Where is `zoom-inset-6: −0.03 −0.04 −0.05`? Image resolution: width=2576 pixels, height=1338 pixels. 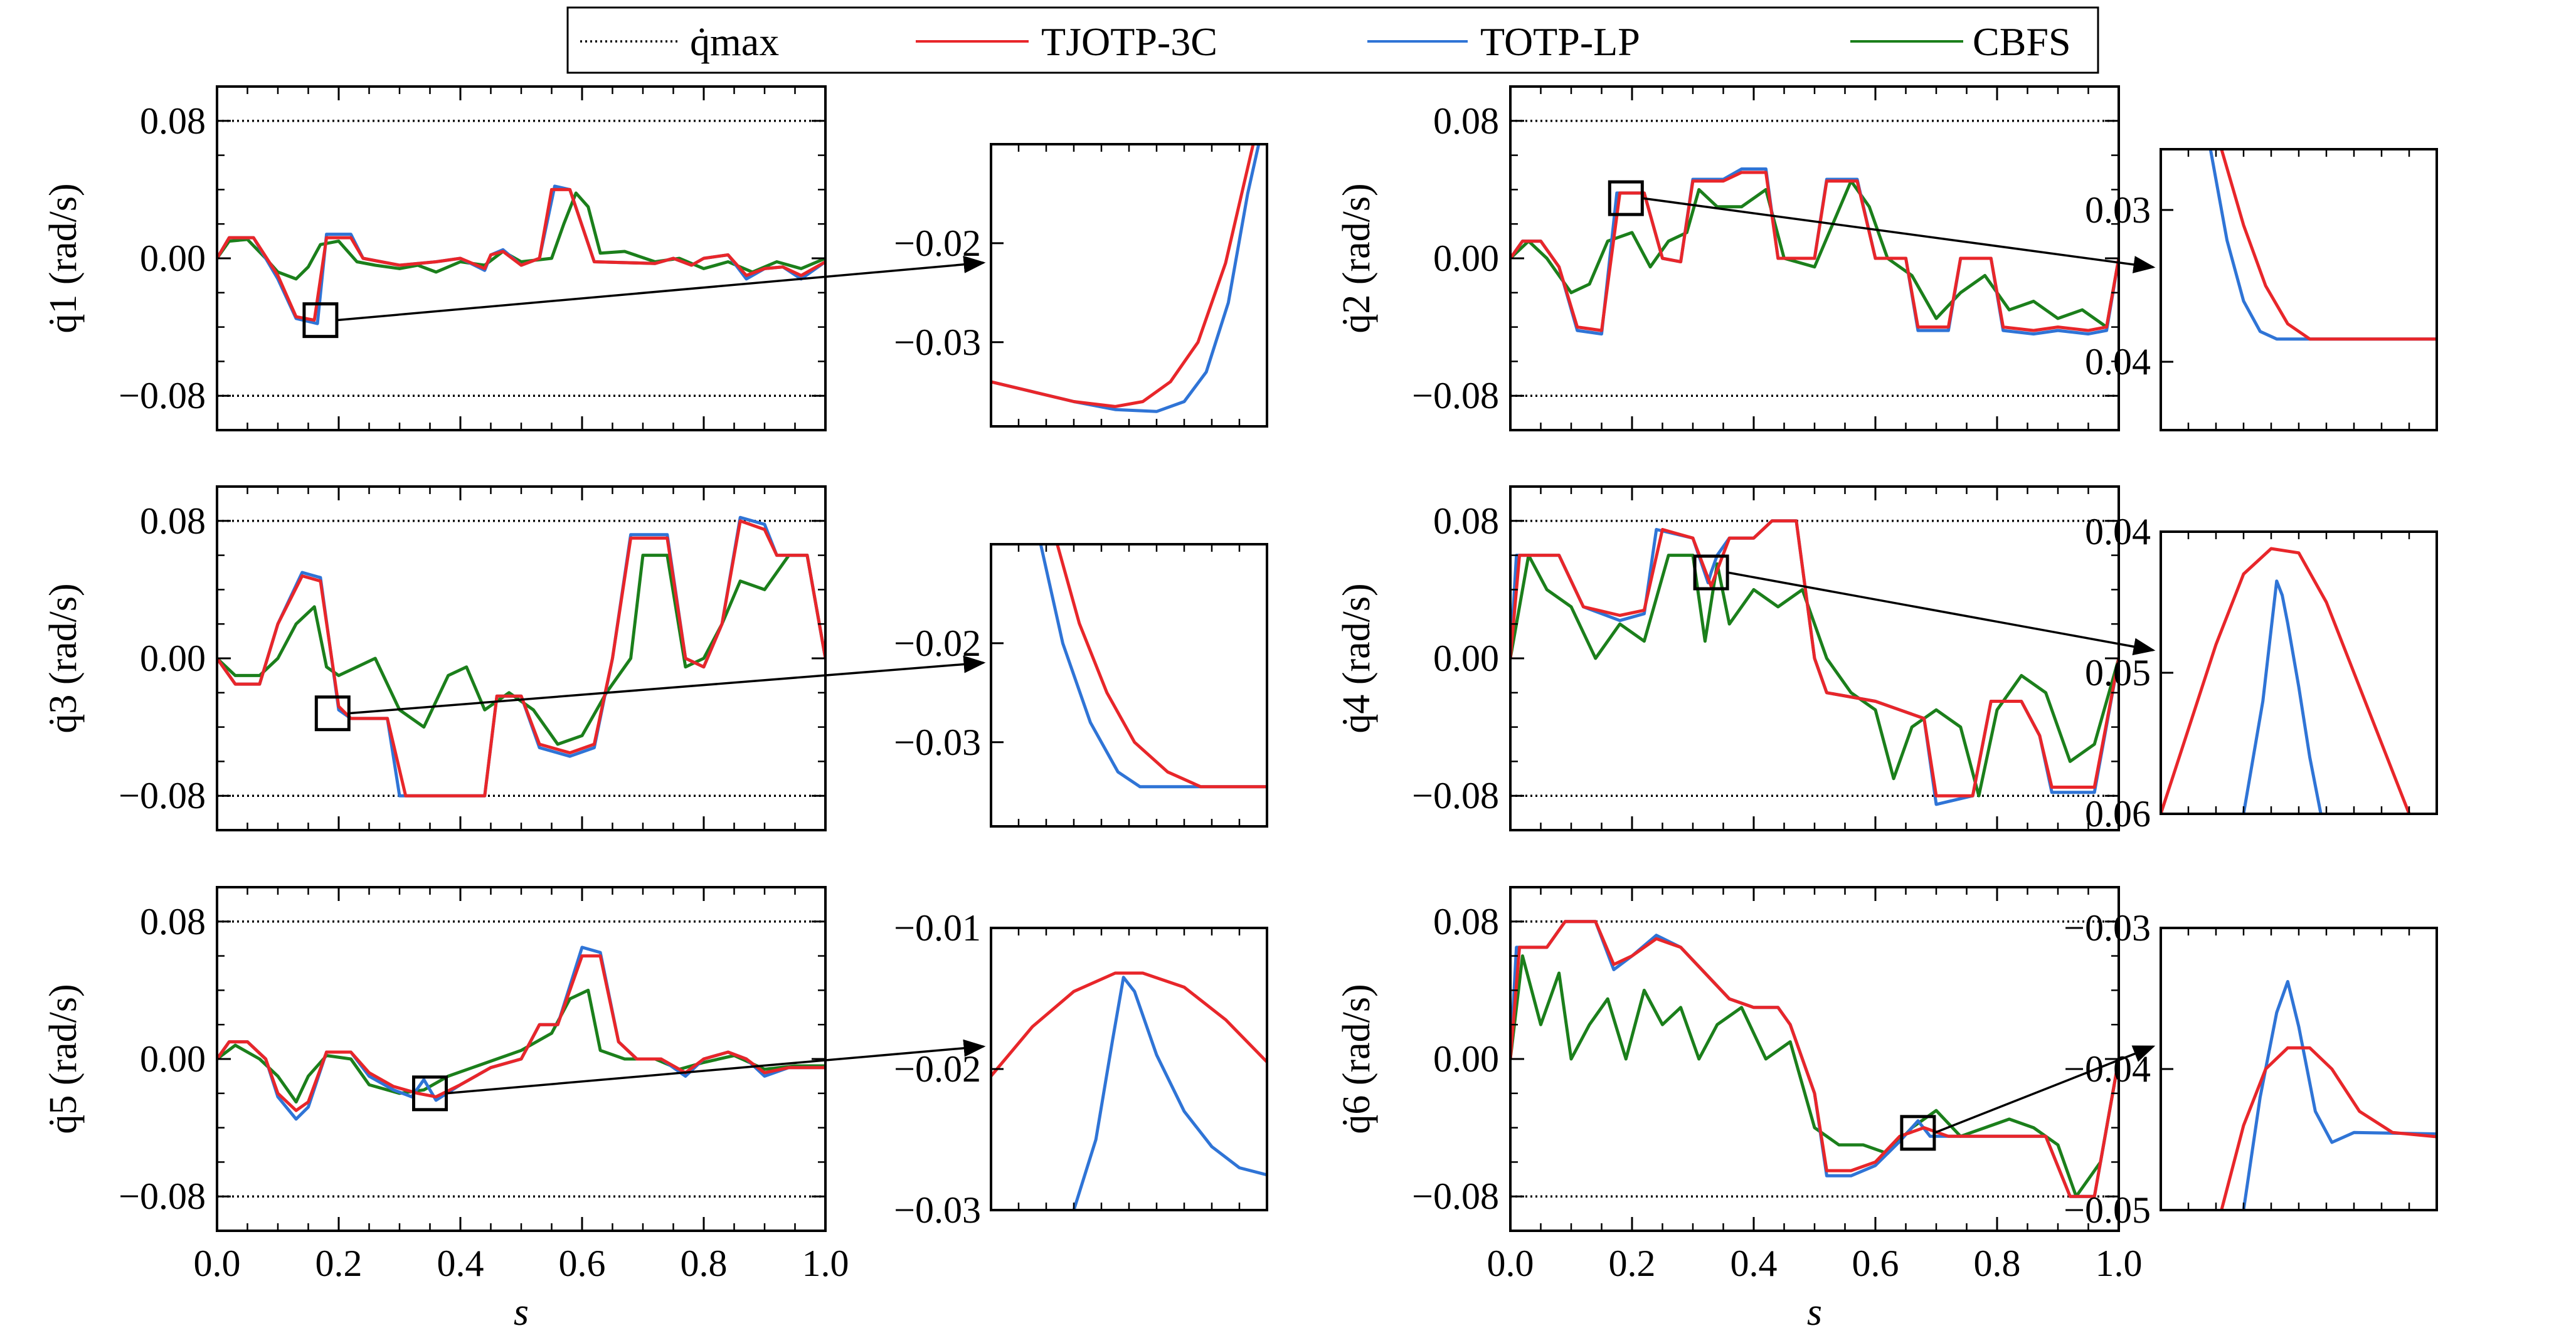
zoom-inset-6: −0.03 −0.04 −0.05 is located at coordinates (2251, 1069).